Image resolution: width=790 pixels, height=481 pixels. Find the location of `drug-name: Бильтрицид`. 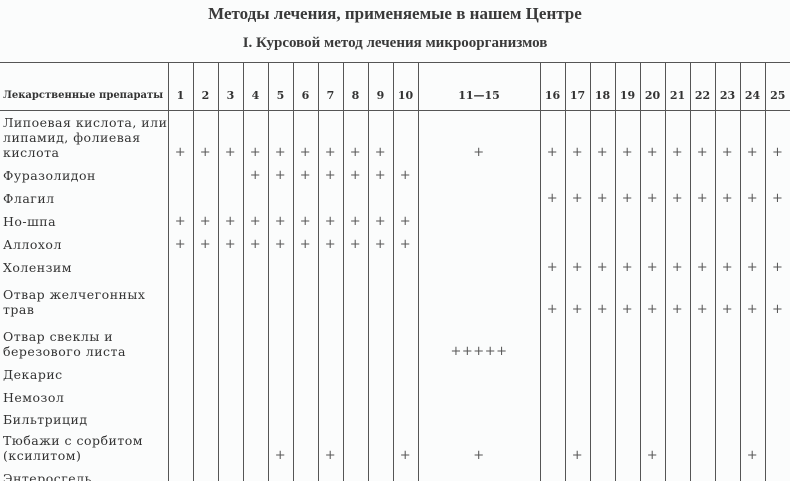

drug-name: Бильтрицид is located at coordinates (45, 419).